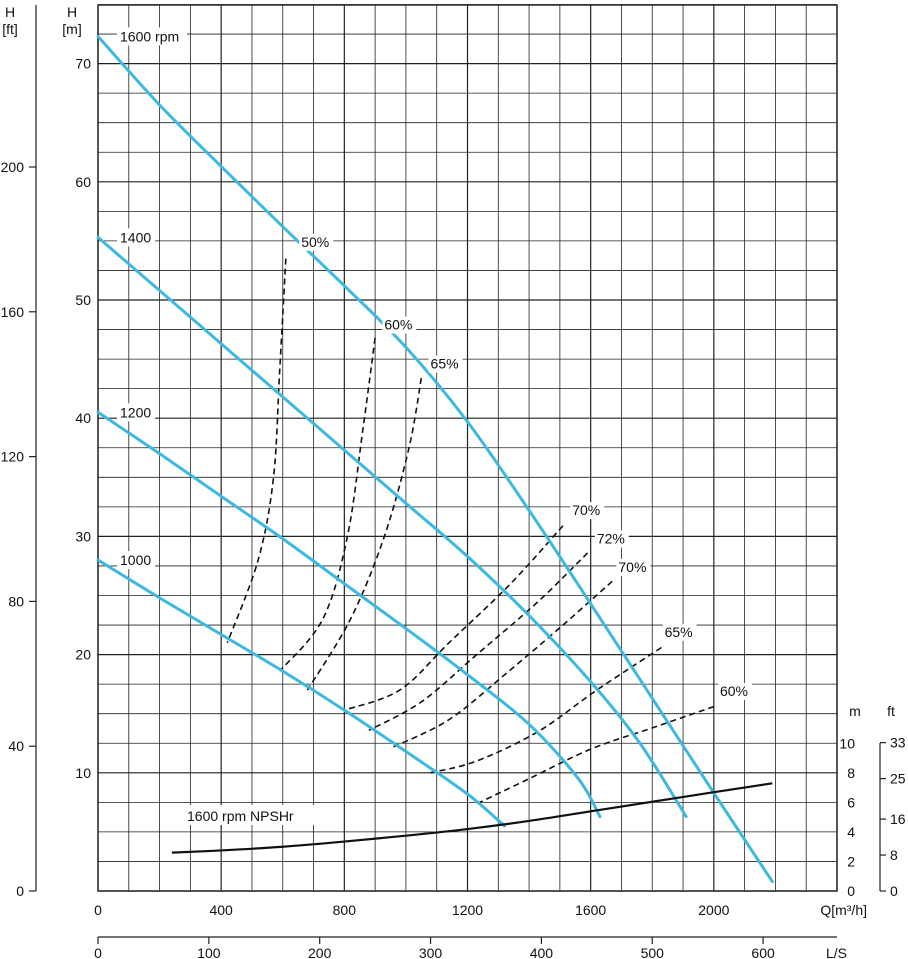 The width and height of the screenshot is (908, 959). I want to click on q-axis-unit: Q[m³/h], so click(843, 910).